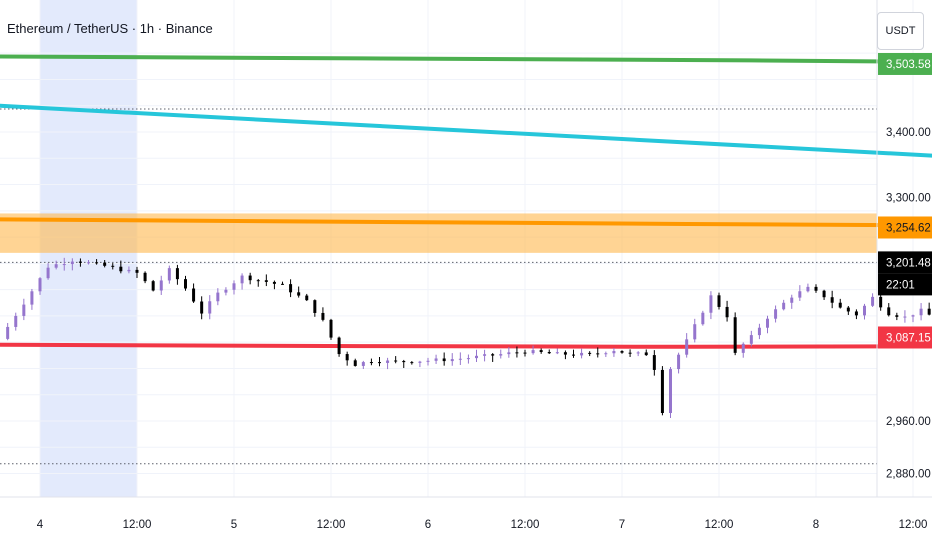 Image resolution: width=932 pixels, height=550 pixels. Describe the element at coordinates (908, 228) in the screenshot. I see `price-badge-label: 3,254.62` at that location.